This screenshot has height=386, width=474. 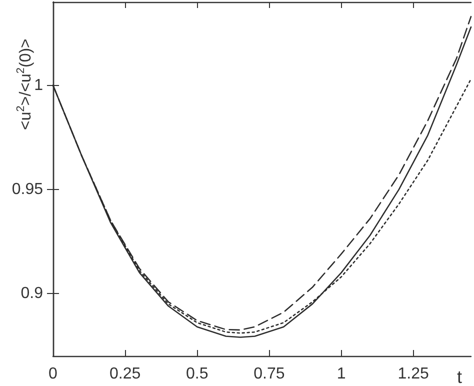 What do you see at coordinates (459, 376) in the screenshot?
I see `x-axis-title: t` at bounding box center [459, 376].